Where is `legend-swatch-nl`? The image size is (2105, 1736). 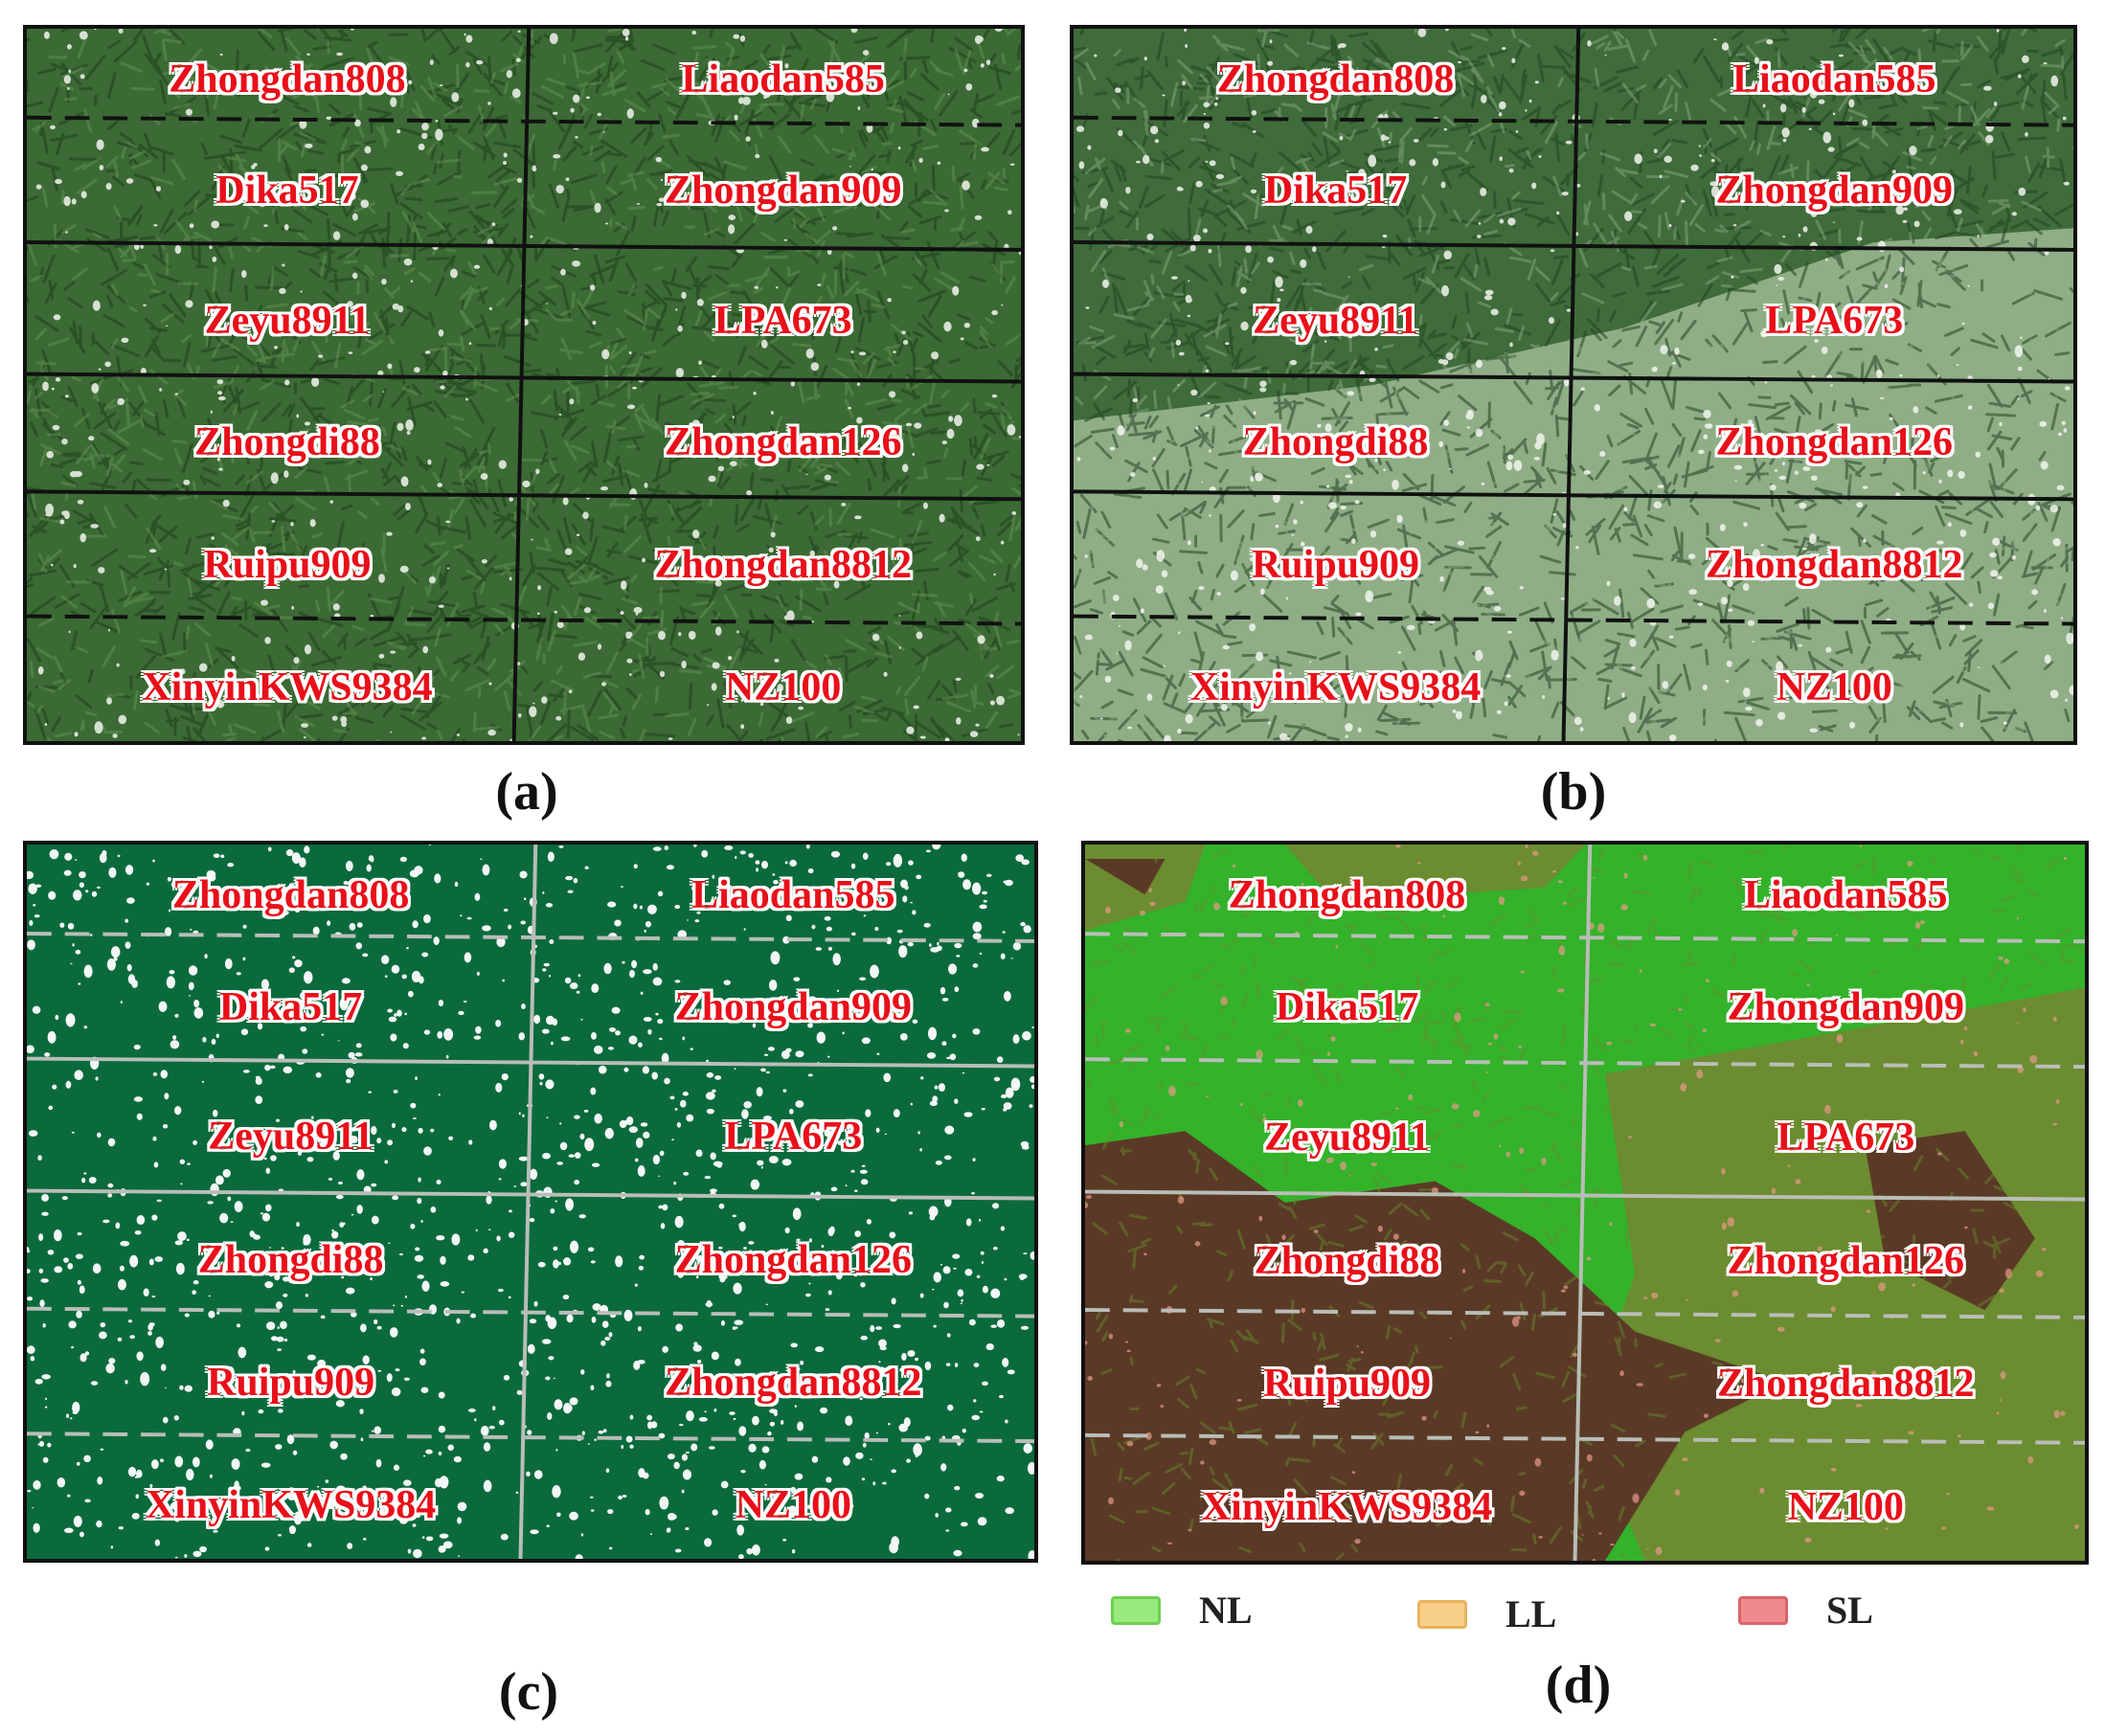 legend-swatch-nl is located at coordinates (1136, 1610).